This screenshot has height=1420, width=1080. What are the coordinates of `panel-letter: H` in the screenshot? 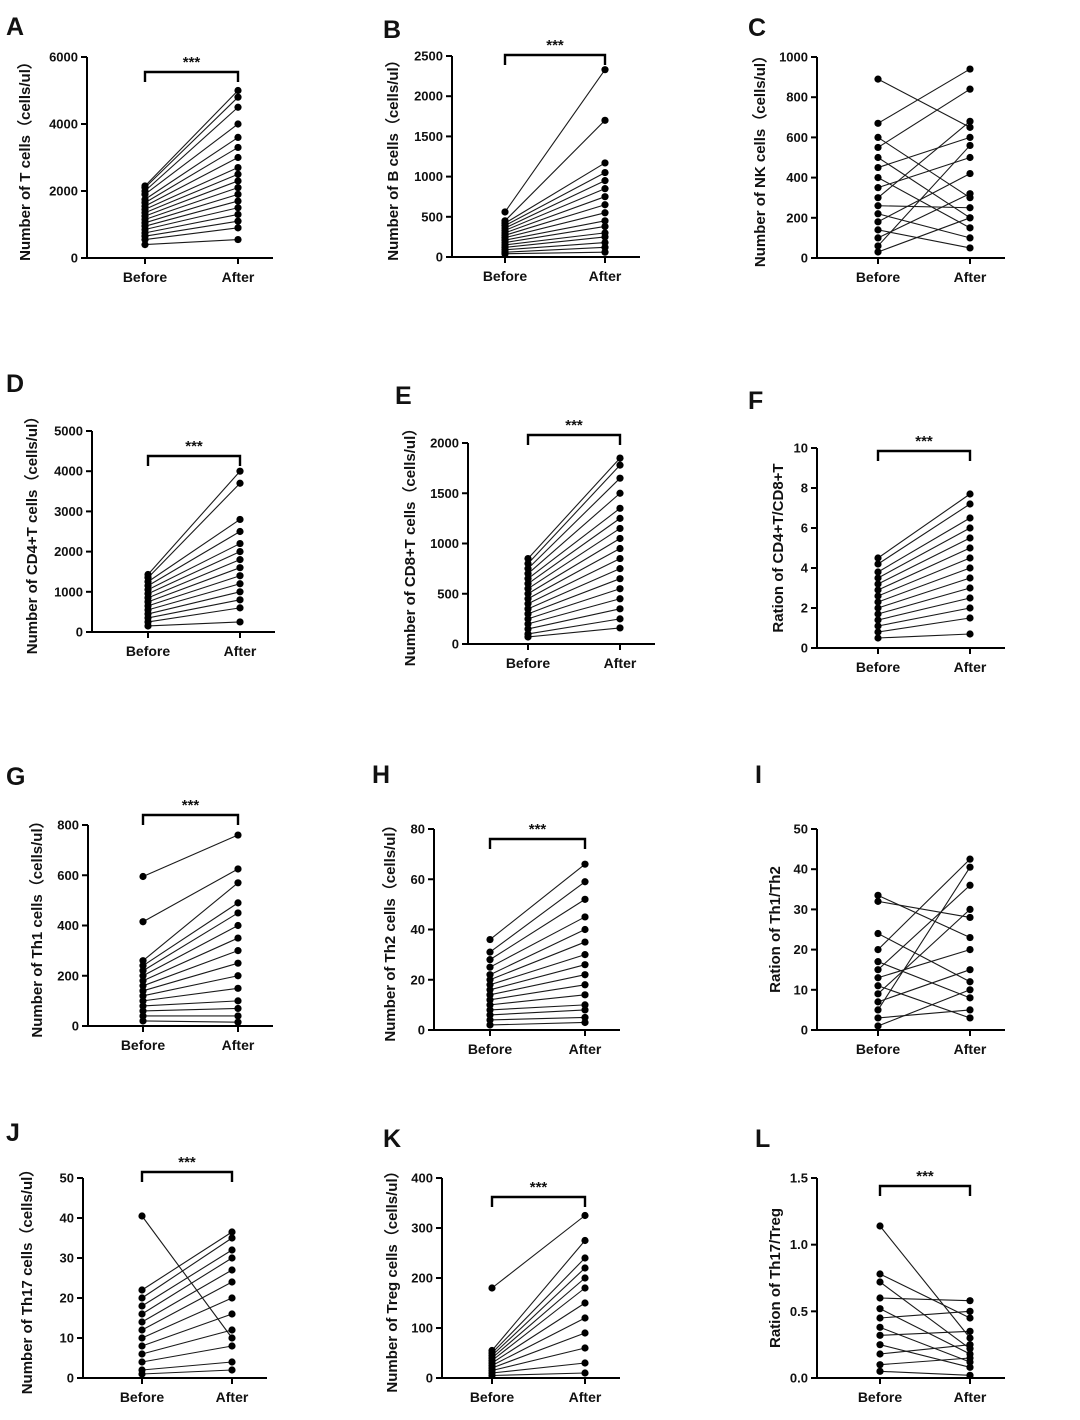 It's located at (381, 775).